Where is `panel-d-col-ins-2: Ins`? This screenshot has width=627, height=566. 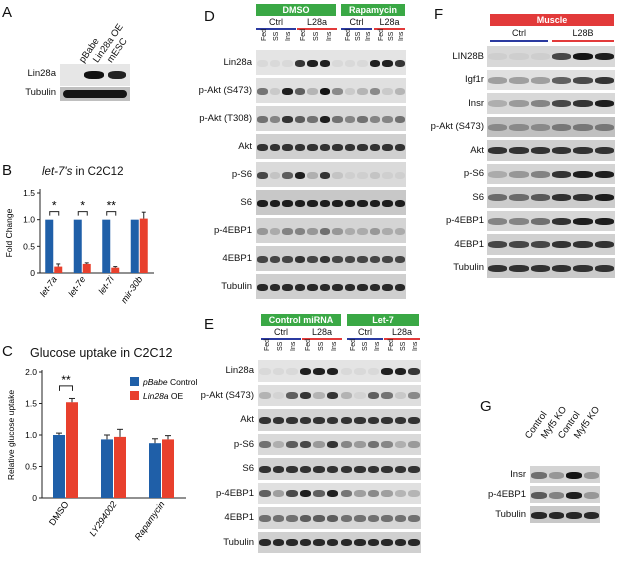 panel-d-col-ins-2: Ins is located at coordinates (288, 36).